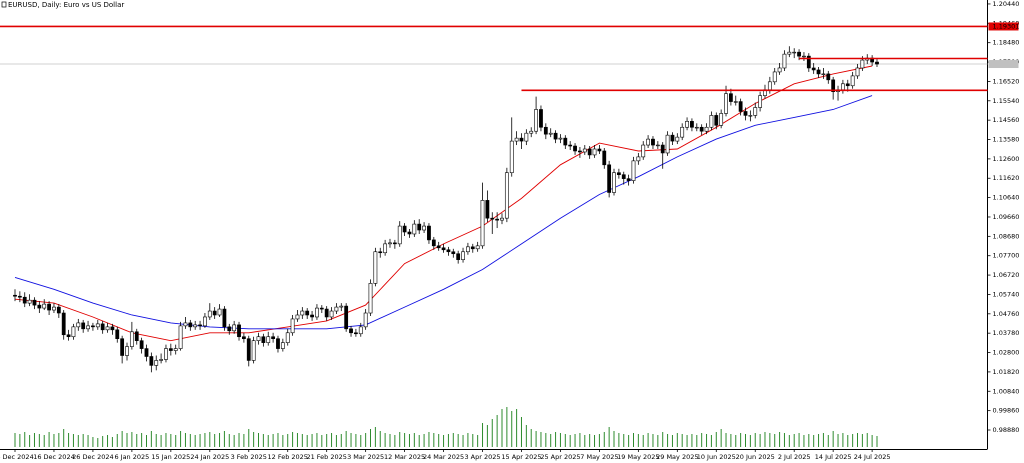 This screenshot has width=1024, height=463. I want to click on icon-box, so click(4, 4).